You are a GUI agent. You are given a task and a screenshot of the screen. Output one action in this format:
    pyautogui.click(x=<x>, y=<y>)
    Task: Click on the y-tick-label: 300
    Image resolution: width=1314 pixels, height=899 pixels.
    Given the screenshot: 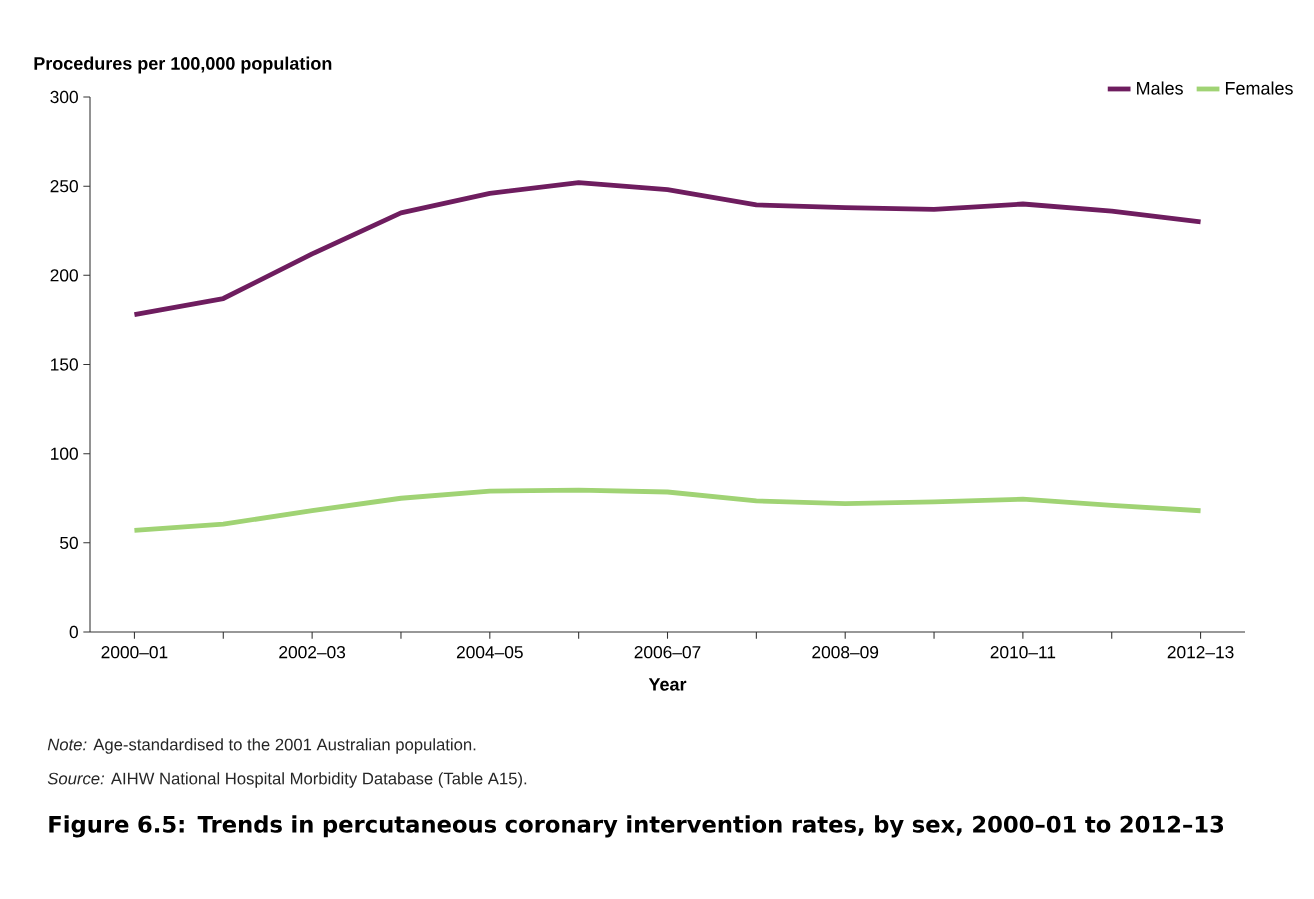 What is the action you would take?
    pyautogui.click(x=64, y=97)
    